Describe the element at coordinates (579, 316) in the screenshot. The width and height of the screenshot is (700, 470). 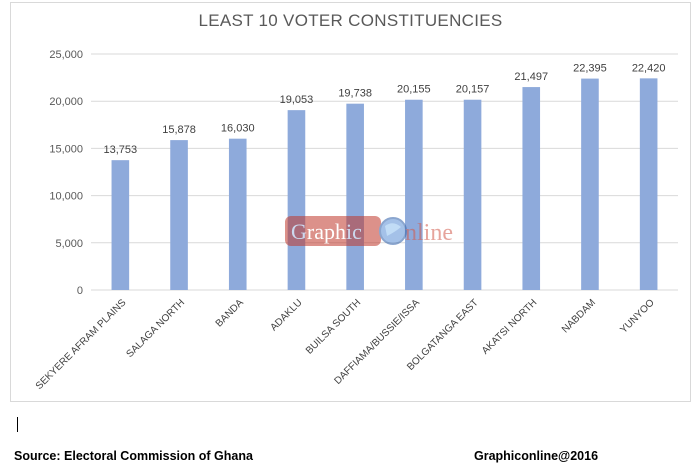
I see `category-label: NABDAM` at that location.